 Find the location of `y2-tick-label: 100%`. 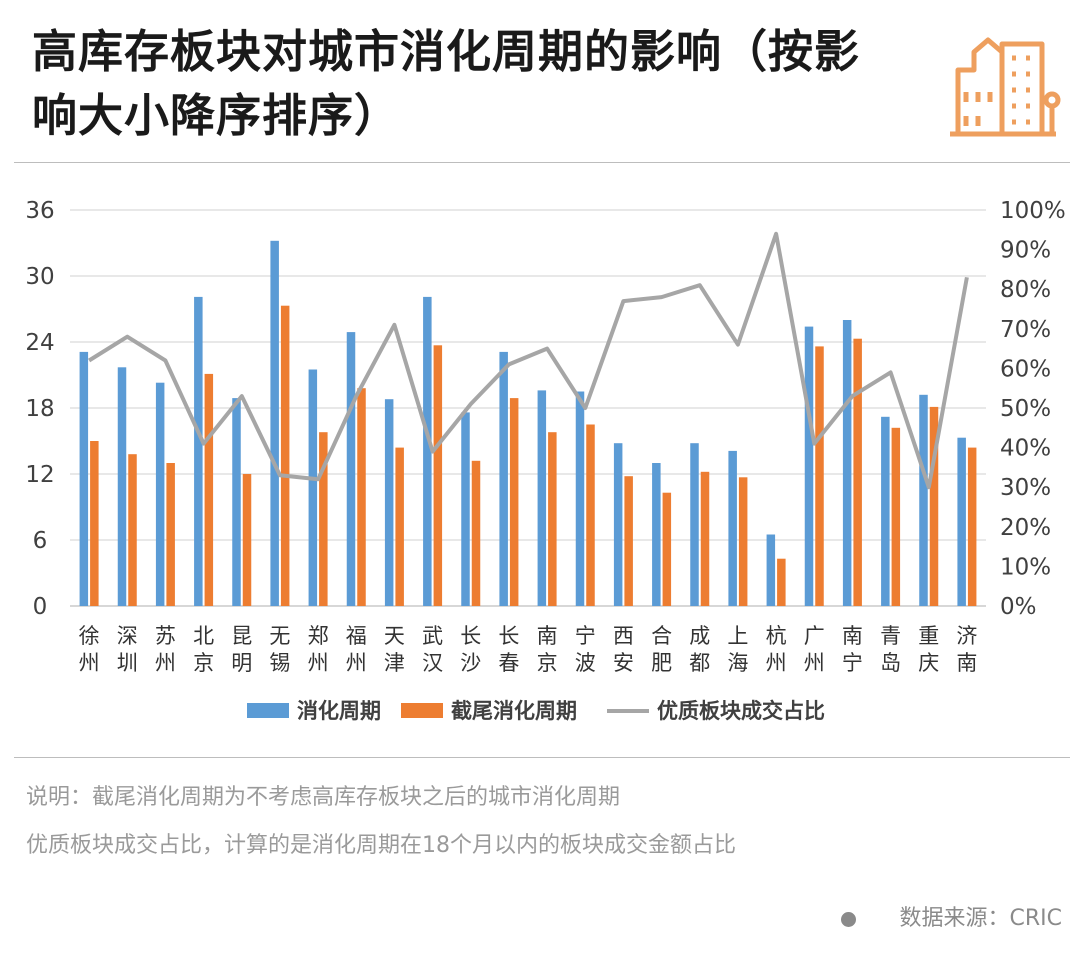

y2-tick-label: 100% is located at coordinates (1033, 211).